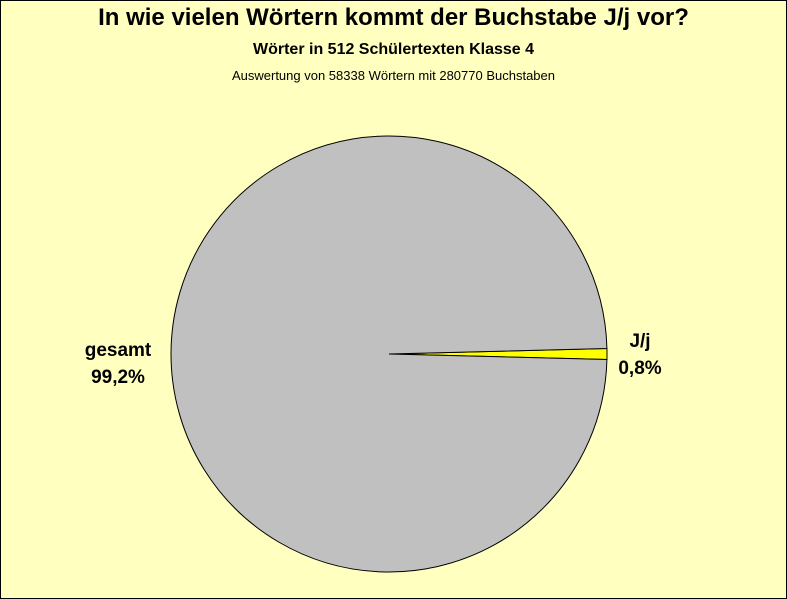 The width and height of the screenshot is (787, 599). Describe the element at coordinates (639, 368) in the screenshot. I see `slice-label-jj-value: 0,8%` at that location.